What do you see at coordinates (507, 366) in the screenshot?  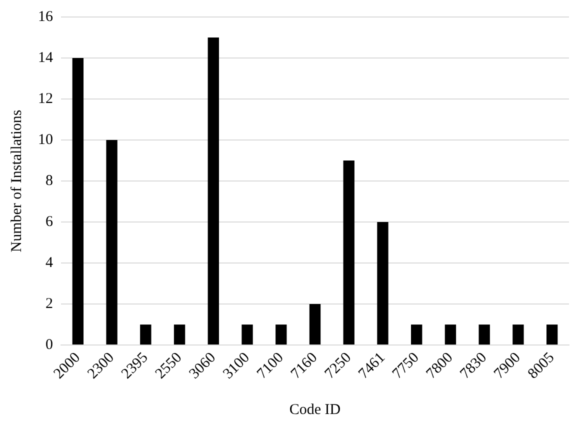 I see `x-tick-label: 7900` at bounding box center [507, 366].